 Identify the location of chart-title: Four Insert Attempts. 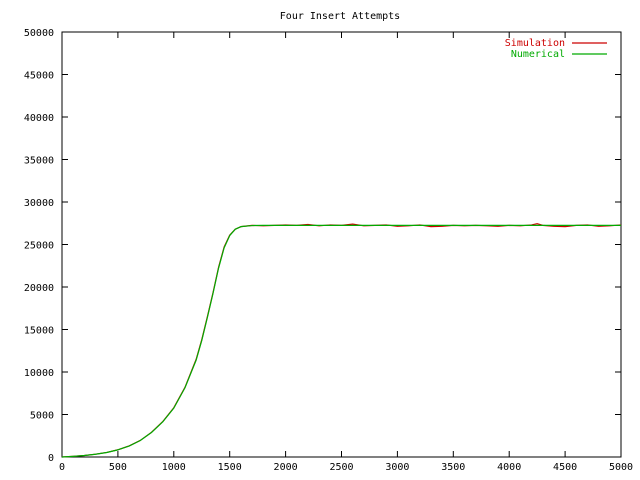
(340, 16).